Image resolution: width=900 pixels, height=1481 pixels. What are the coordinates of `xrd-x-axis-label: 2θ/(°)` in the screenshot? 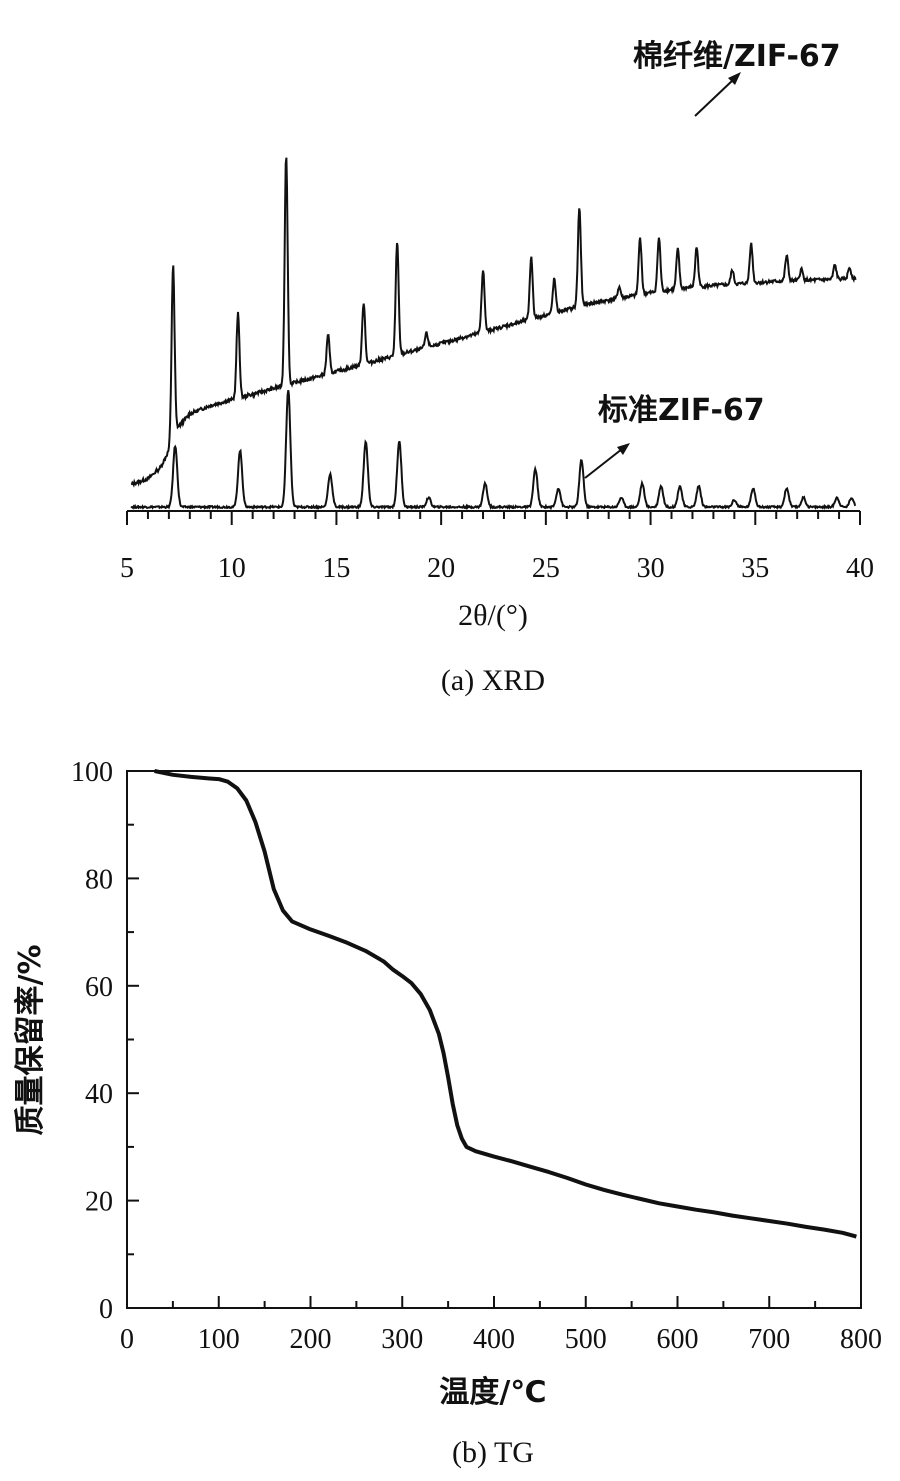 It's located at (493, 615).